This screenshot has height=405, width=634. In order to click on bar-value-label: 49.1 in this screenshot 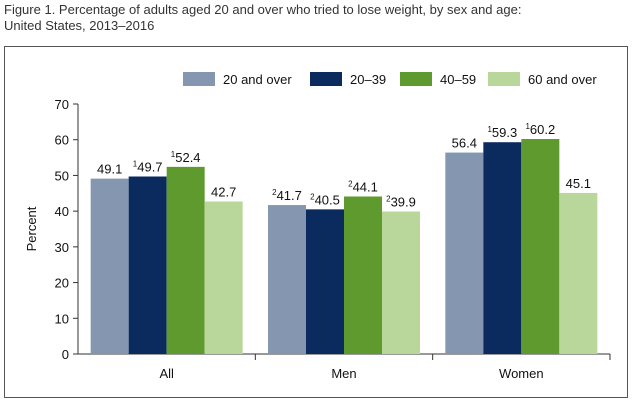, I will do `click(109, 169)`.